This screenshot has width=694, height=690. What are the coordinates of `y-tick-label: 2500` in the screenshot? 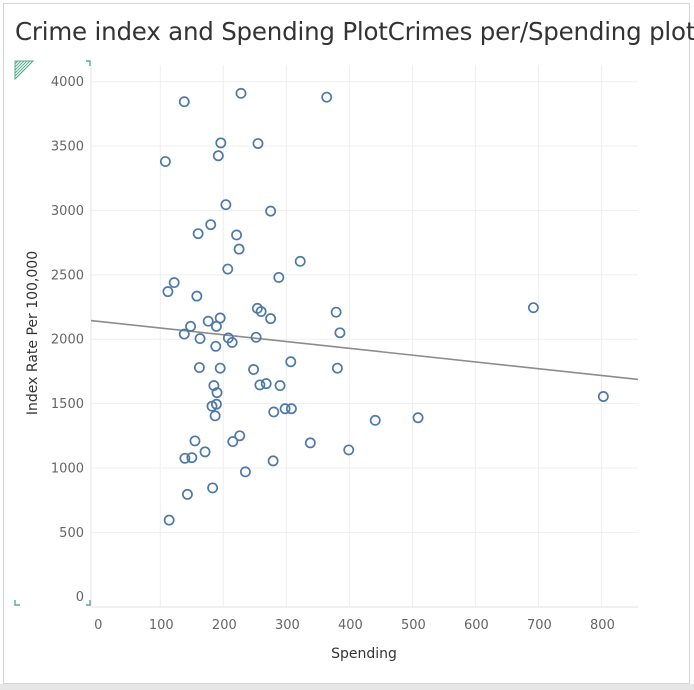 It's located at (67, 275).